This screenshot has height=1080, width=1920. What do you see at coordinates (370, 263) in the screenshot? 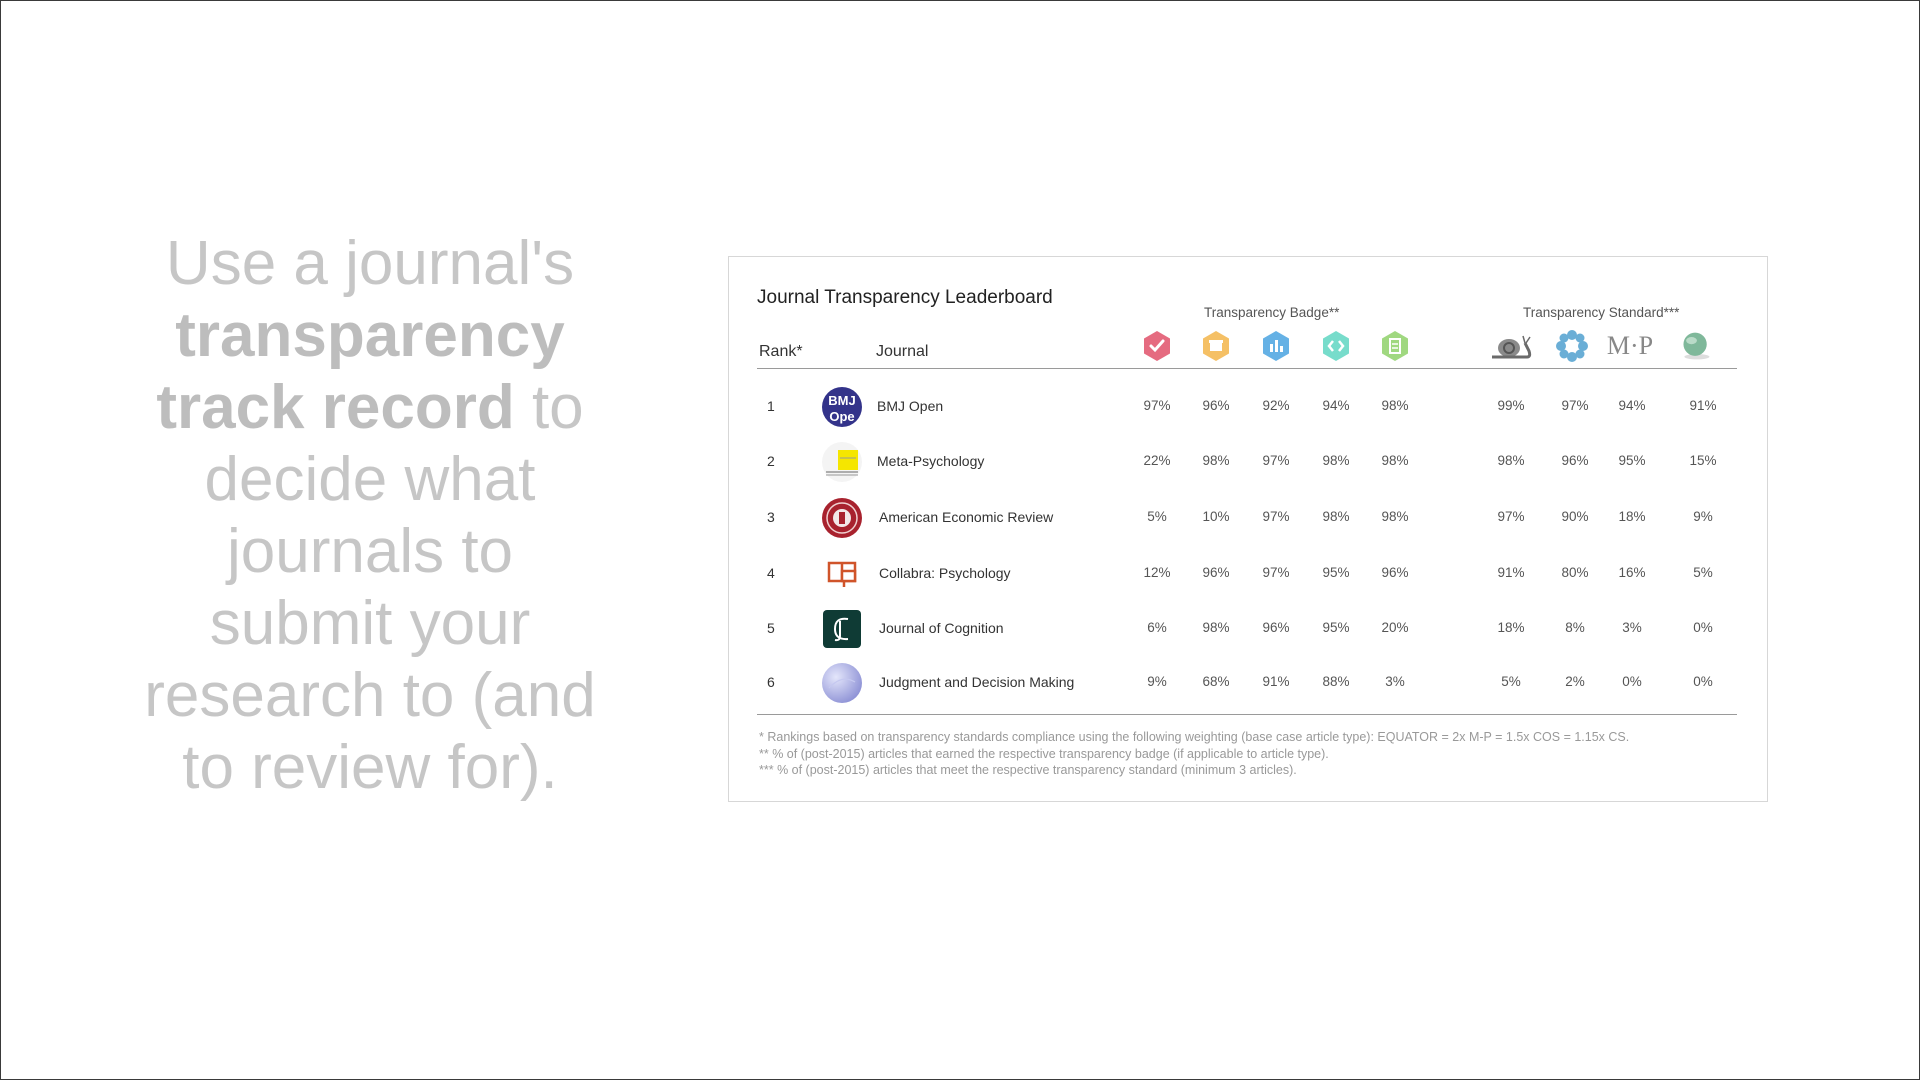
I see `headline-pre: Use a journal's` at bounding box center [370, 263].